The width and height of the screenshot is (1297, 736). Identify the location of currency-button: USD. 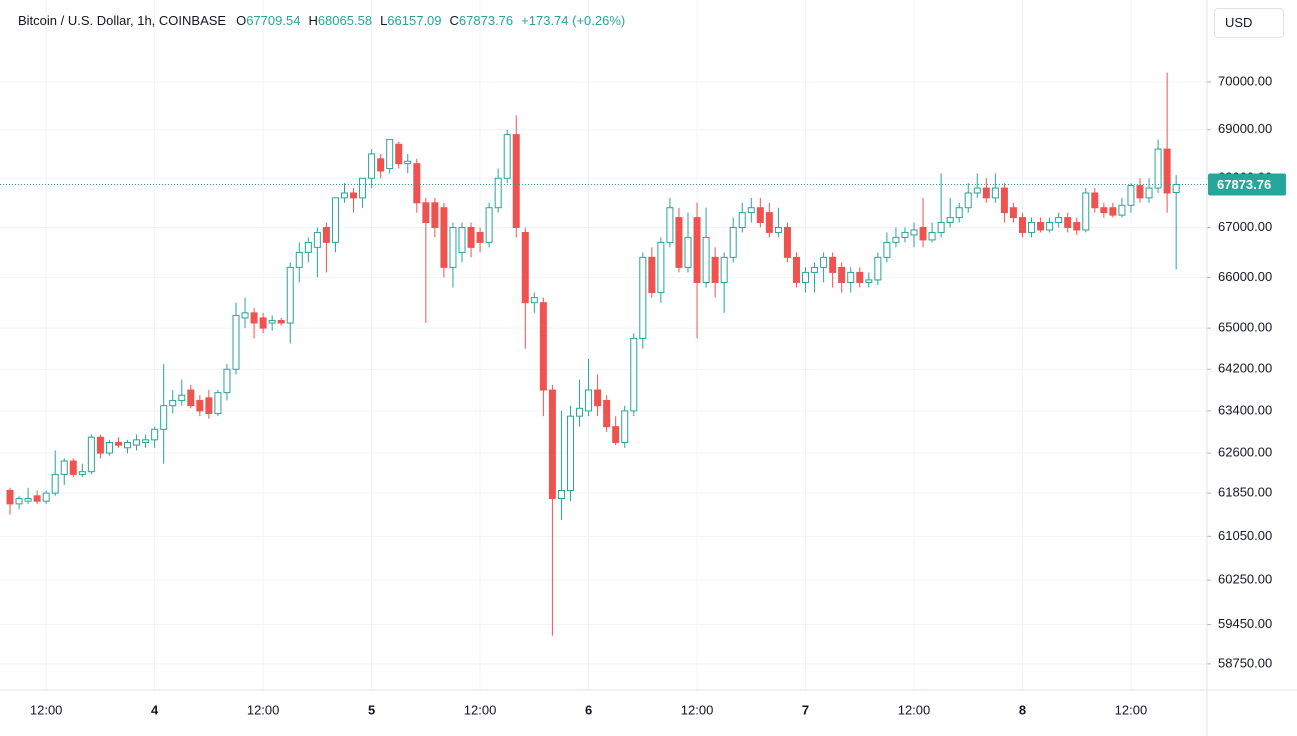
(1249, 23).